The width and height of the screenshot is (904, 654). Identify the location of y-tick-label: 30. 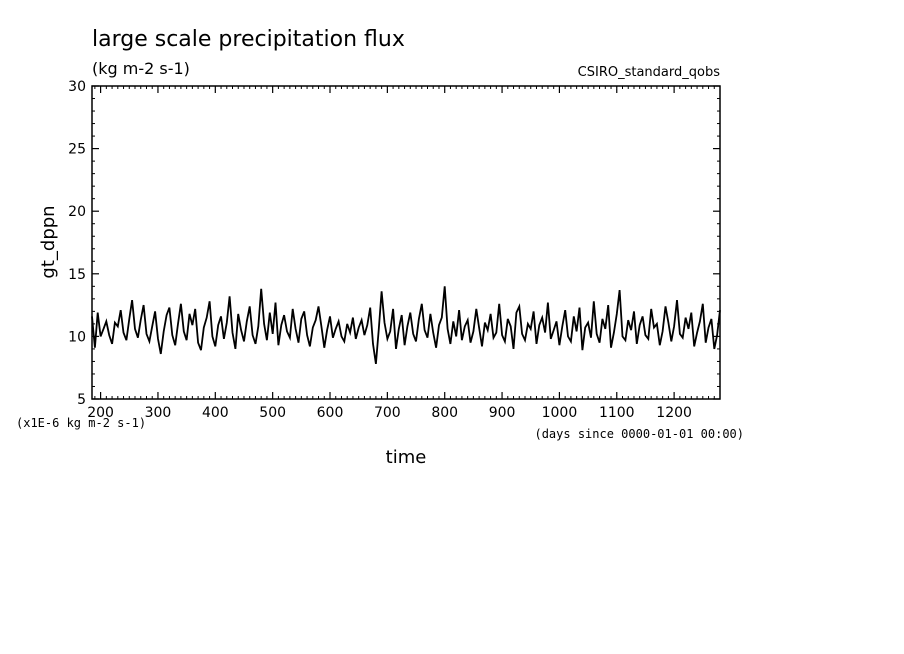
(77, 87).